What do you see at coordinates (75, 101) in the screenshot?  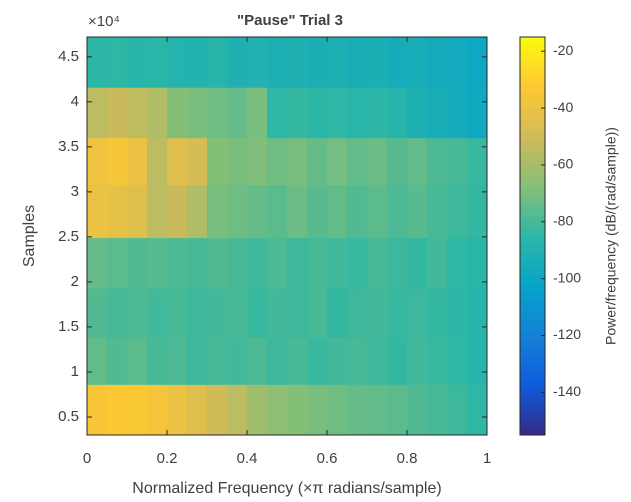 I see `y-tick-label: 4` at bounding box center [75, 101].